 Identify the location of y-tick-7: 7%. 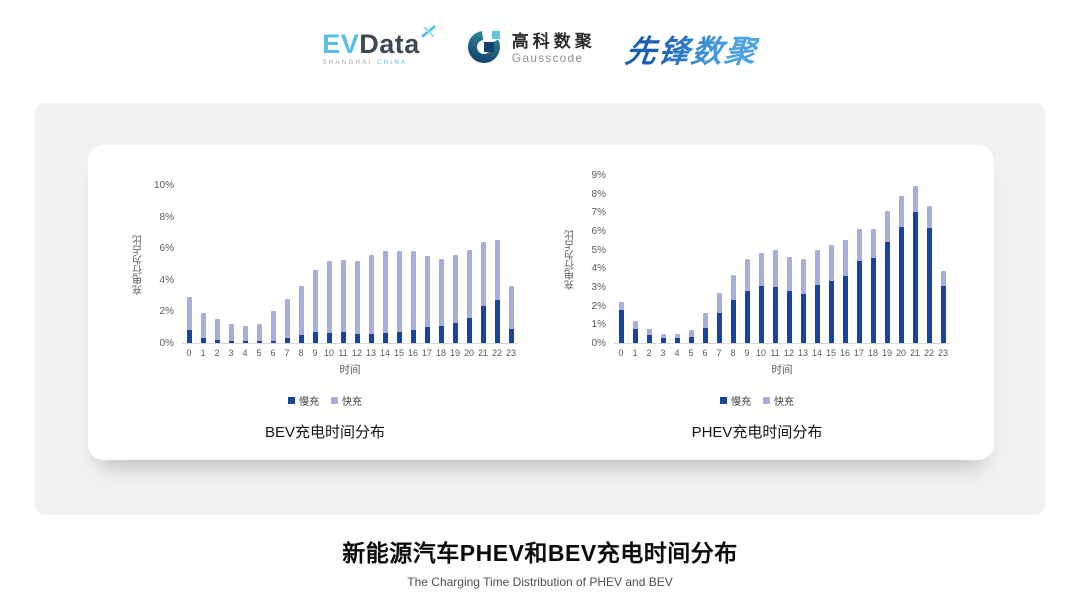
(598, 213).